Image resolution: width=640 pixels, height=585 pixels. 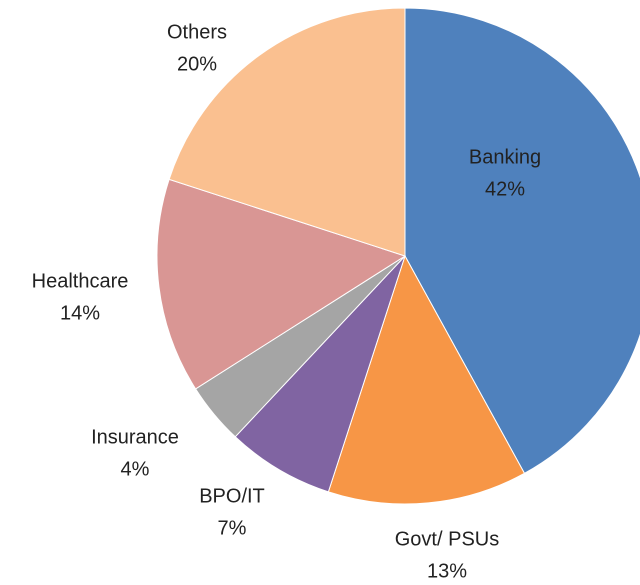 I want to click on slice-value-label: 14%, so click(x=80, y=313).